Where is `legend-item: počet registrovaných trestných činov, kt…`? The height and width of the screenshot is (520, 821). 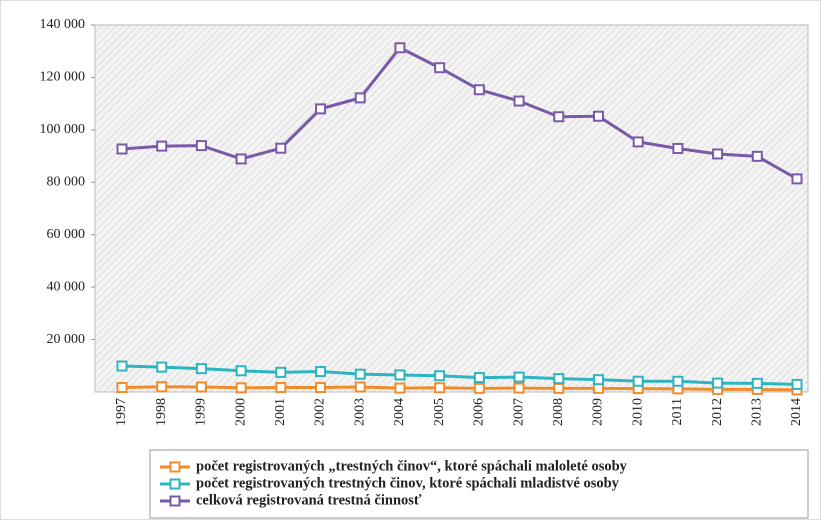
legend-item: počet registrovaných trestných činov, kt… is located at coordinates (390, 483).